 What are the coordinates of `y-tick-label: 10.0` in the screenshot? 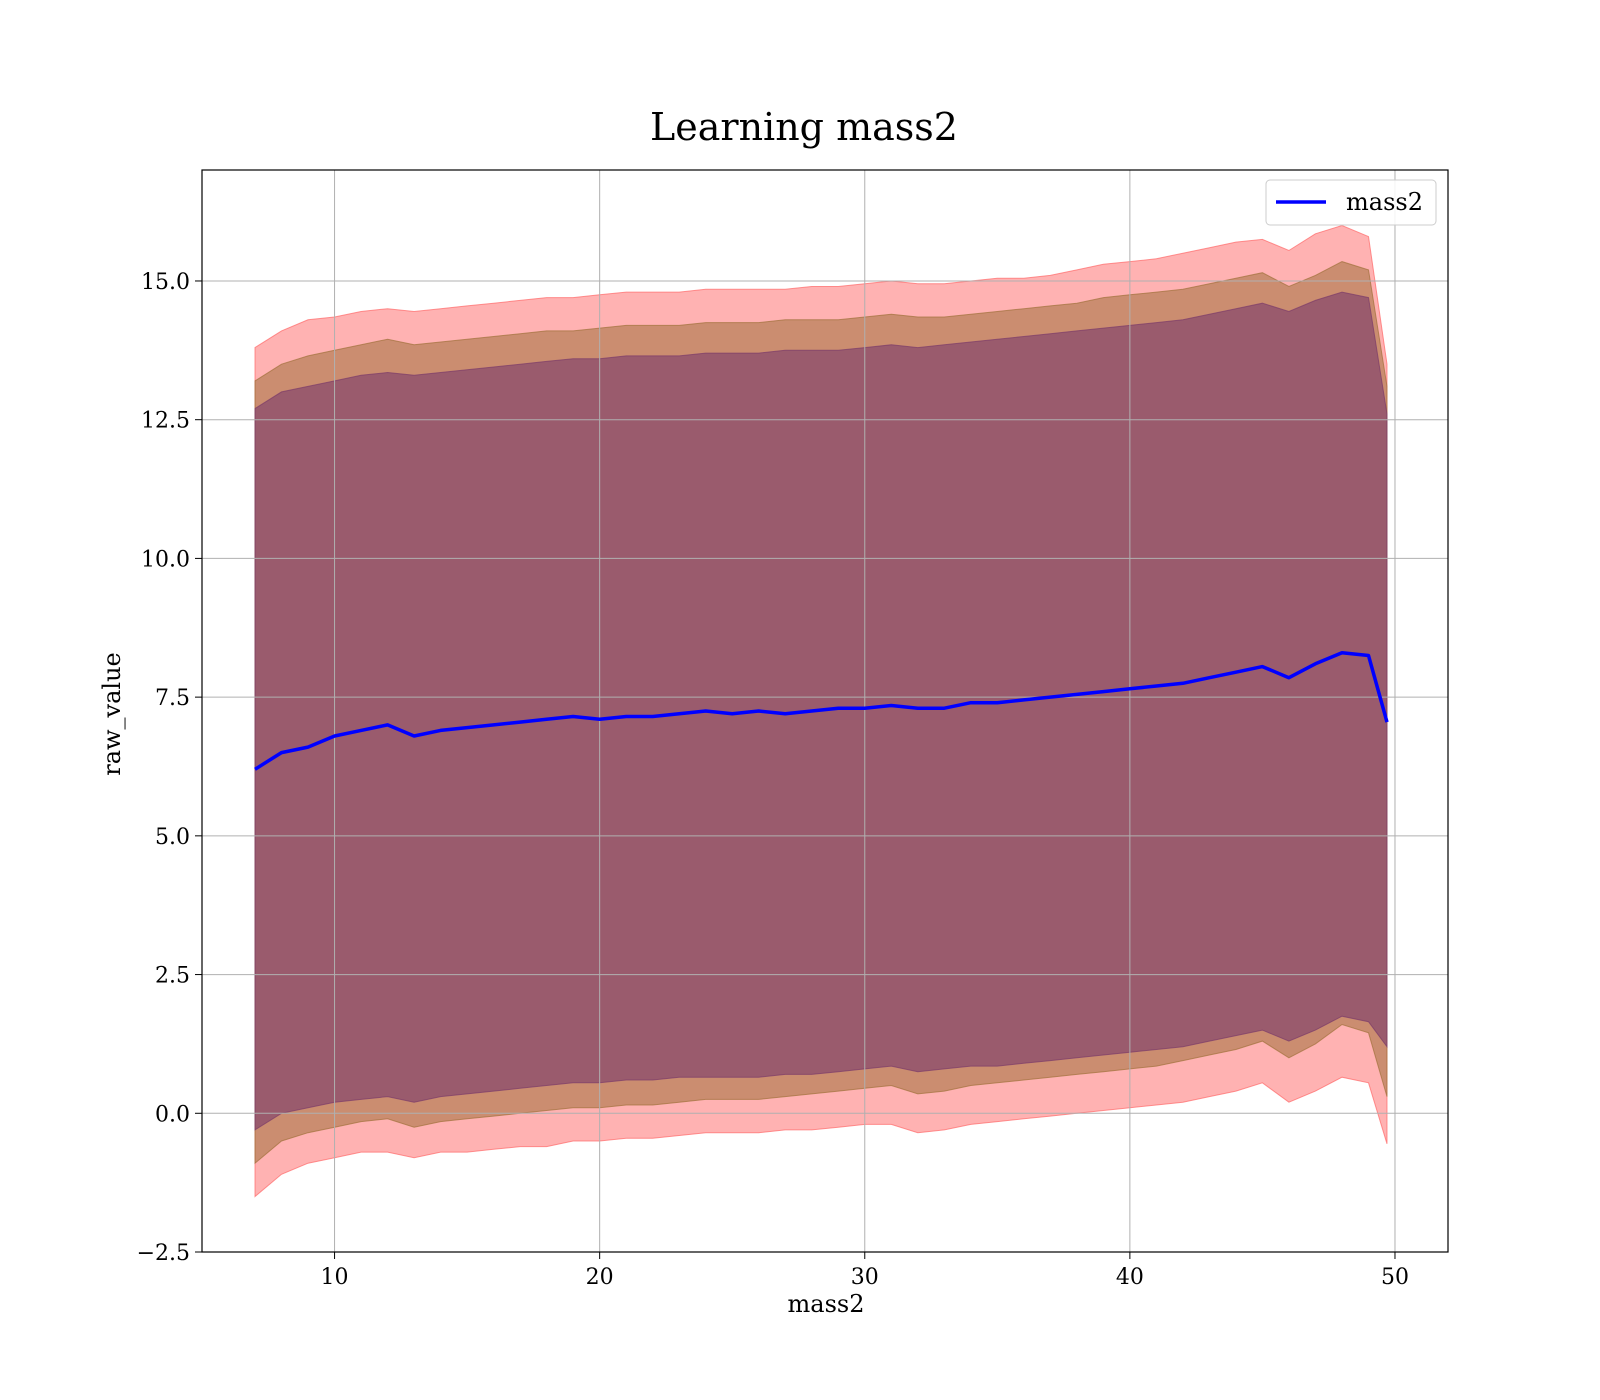 It's located at (165, 559).